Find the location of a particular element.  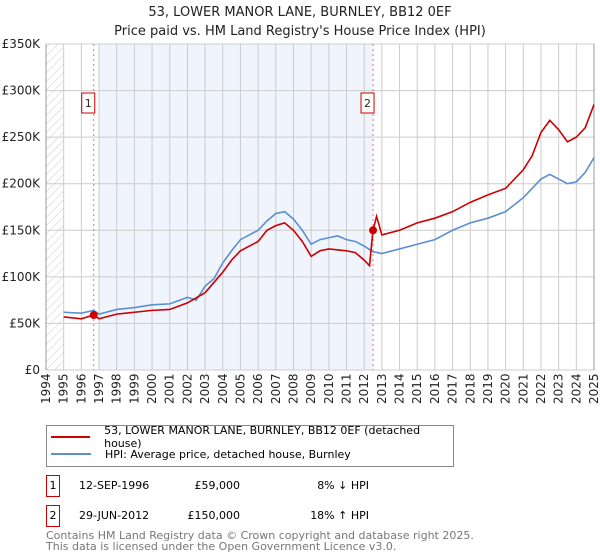

y-tick-label: £350K is located at coordinates (22, 44).